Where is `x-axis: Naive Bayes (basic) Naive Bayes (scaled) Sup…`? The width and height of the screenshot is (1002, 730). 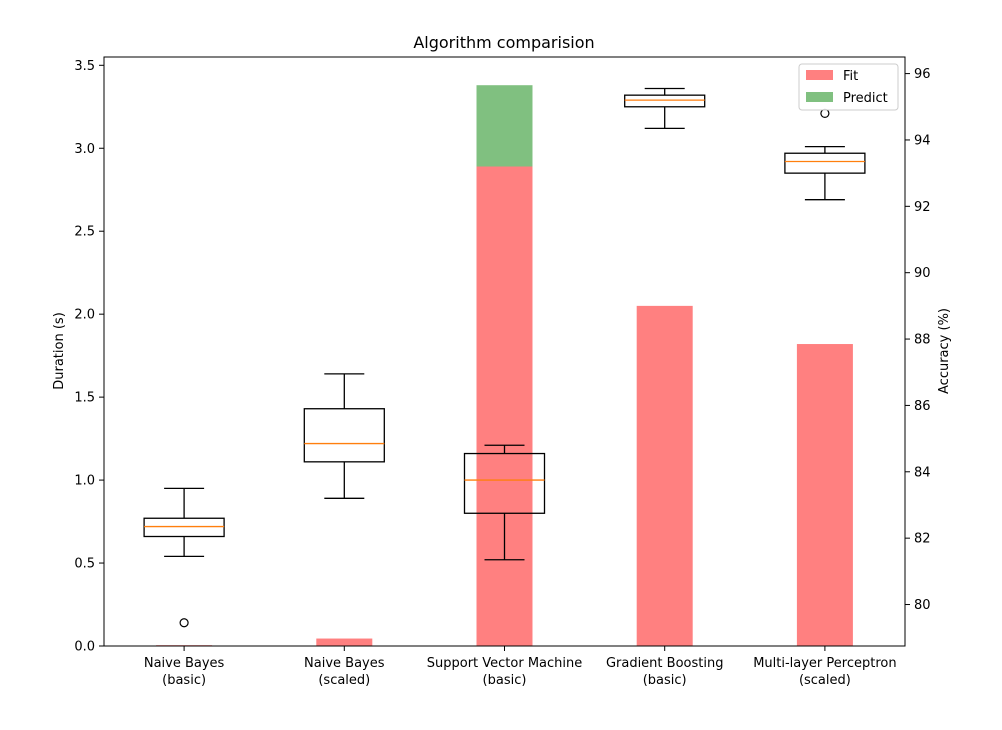 x-axis: Naive Bayes (basic) Naive Bayes (scaled) Sup… is located at coordinates (520, 667).